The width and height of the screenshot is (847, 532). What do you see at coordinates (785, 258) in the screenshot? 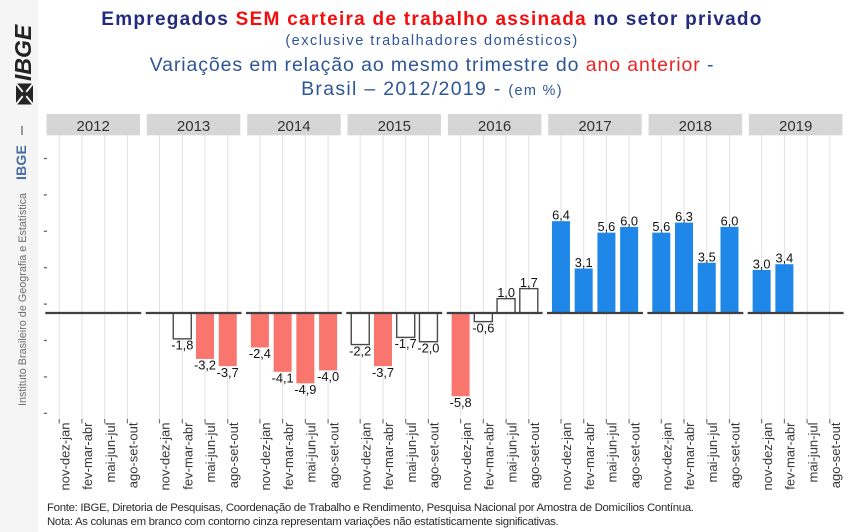
I see `svg-text: 3,4` at bounding box center [785, 258].